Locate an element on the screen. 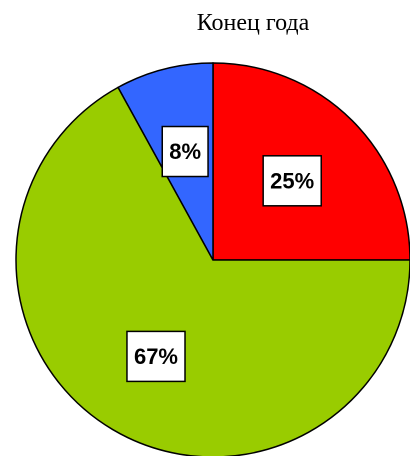 The width and height of the screenshot is (410, 456). chart-title: Конец года is located at coordinates (253, 23).